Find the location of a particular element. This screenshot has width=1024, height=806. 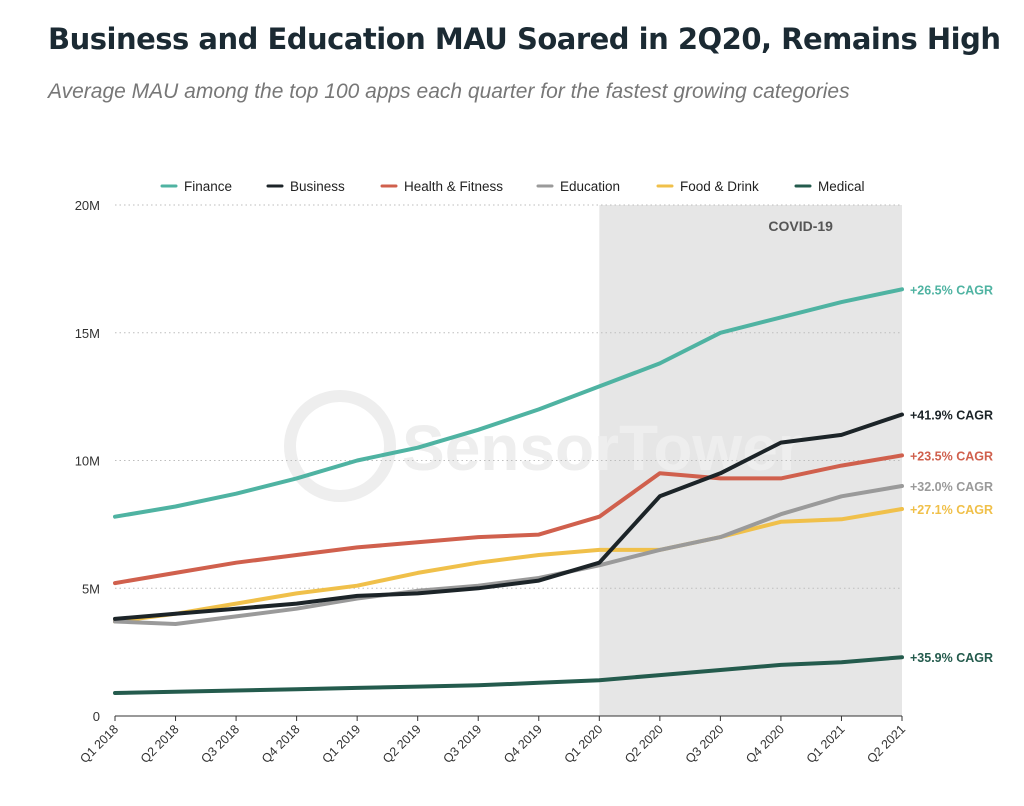

x-tick-label: Q1 2018 is located at coordinates (99, 744).